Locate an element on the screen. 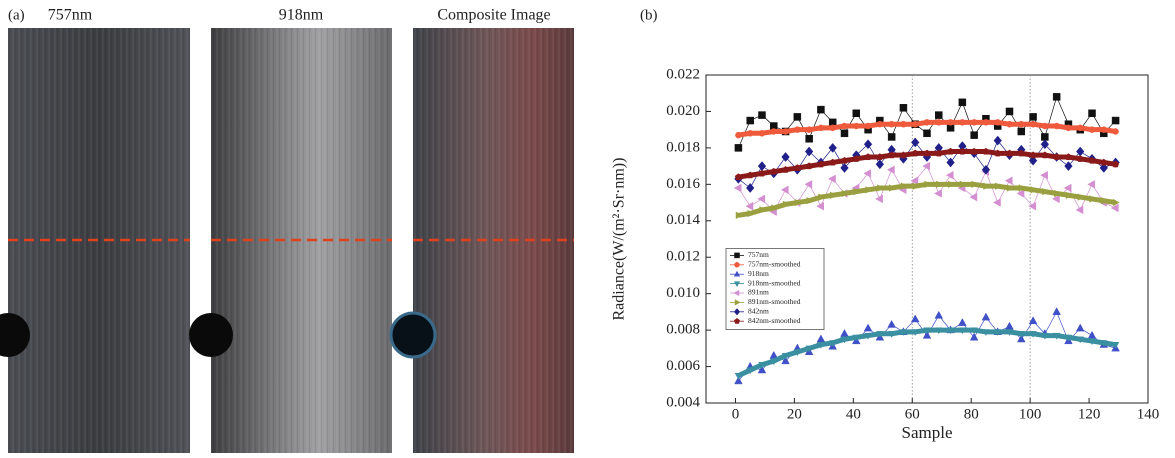 Image resolution: width=1175 pixels, height=458 pixels. legend-label: 842nm is located at coordinates (758, 311).